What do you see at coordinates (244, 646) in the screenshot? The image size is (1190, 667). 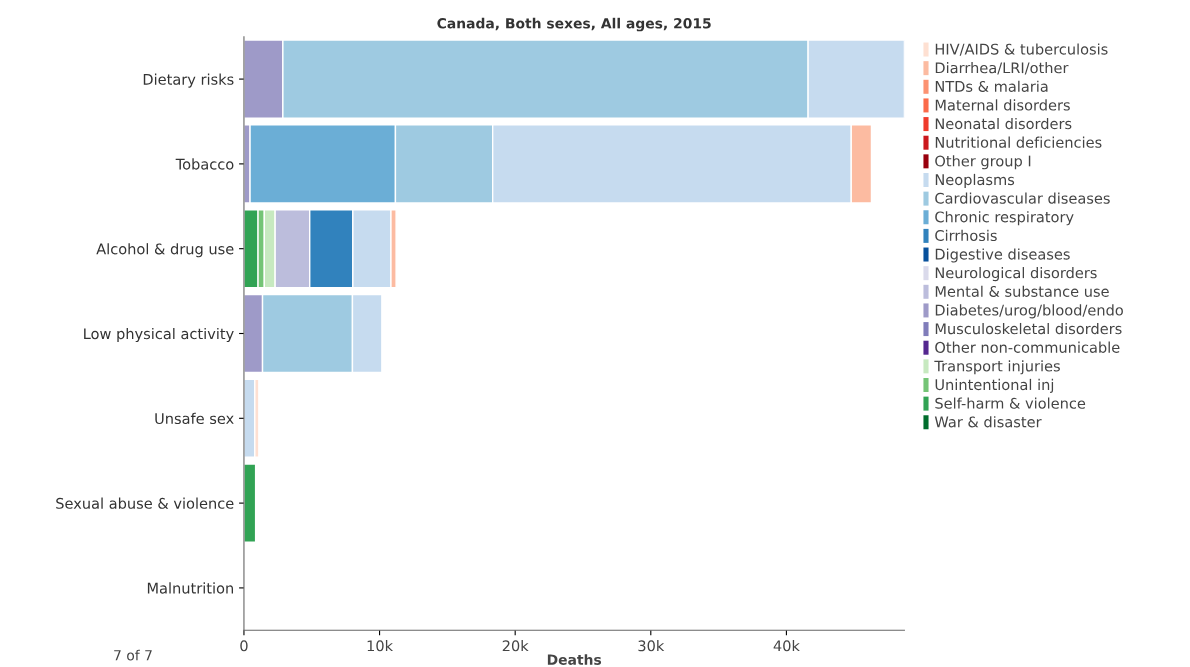 I see `x-tick-label: 0` at bounding box center [244, 646].